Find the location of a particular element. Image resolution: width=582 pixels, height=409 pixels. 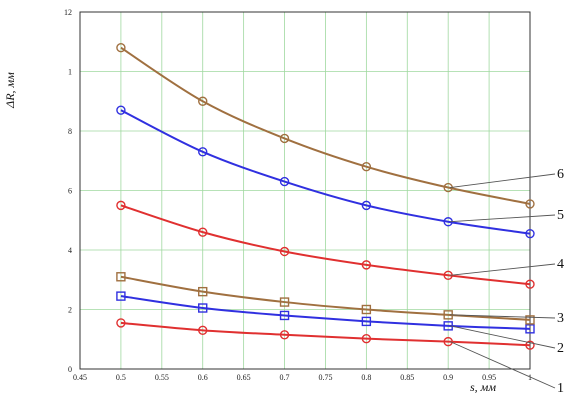

callout-number: 4 is located at coordinates (560, 264).